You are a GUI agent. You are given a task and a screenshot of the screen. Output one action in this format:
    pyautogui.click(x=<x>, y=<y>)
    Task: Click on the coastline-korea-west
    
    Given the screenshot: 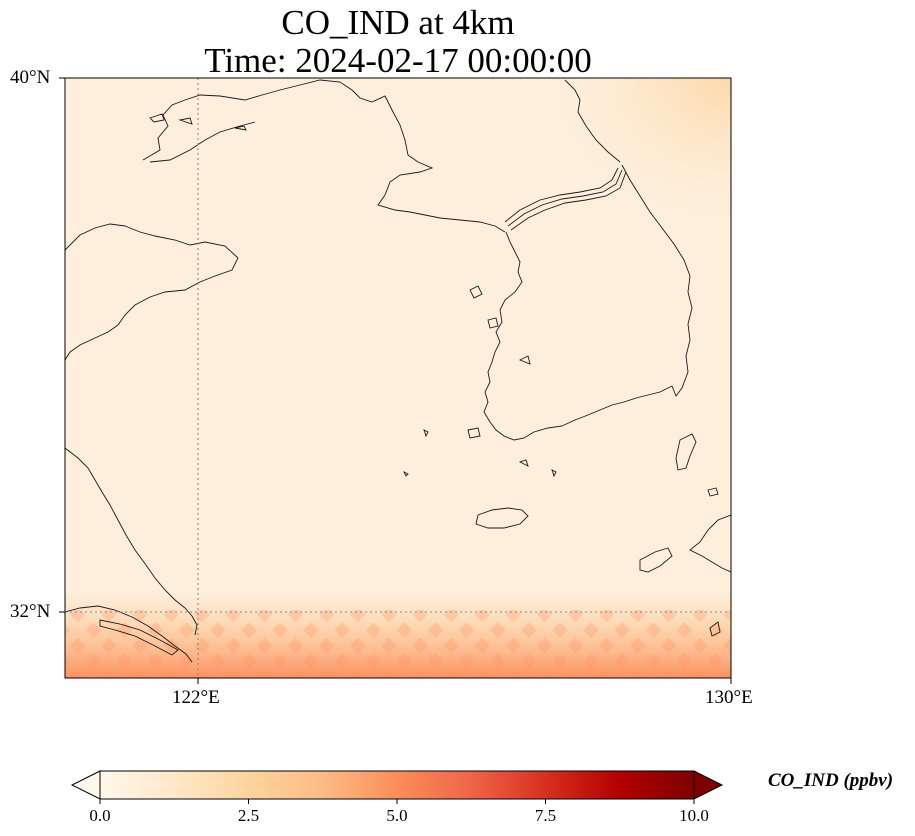 What is the action you would take?
    pyautogui.click(x=578, y=336)
    